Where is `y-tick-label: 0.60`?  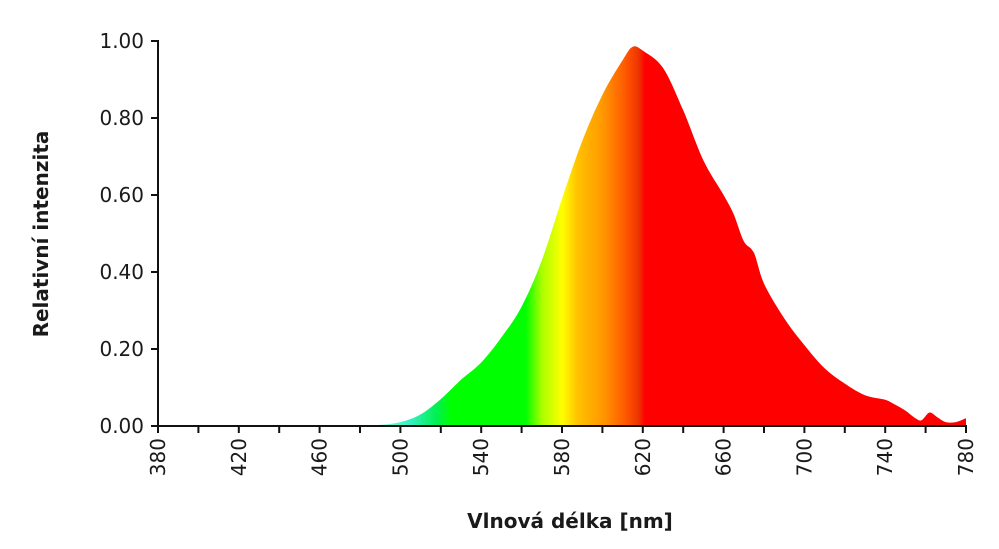
y-tick-label: 0.60 is located at coordinates (121, 195).